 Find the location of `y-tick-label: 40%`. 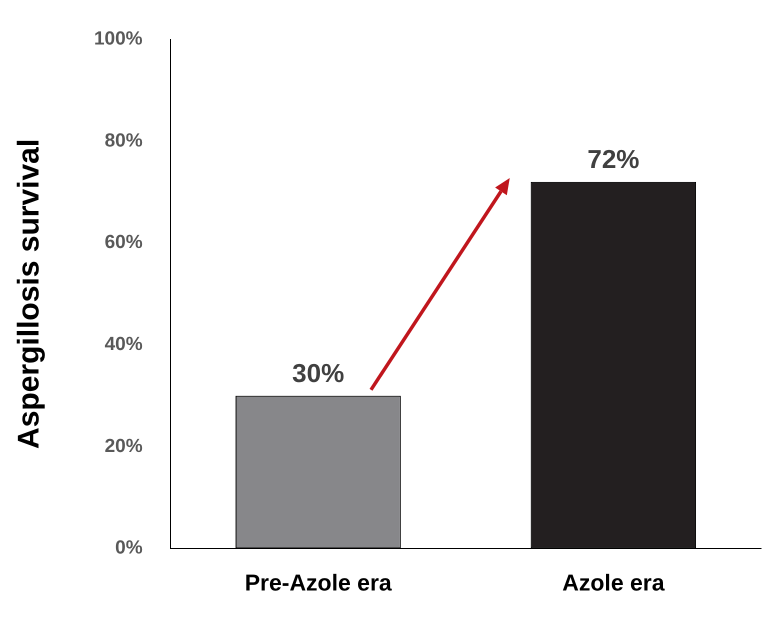

y-tick-label: 40% is located at coordinates (123, 345).